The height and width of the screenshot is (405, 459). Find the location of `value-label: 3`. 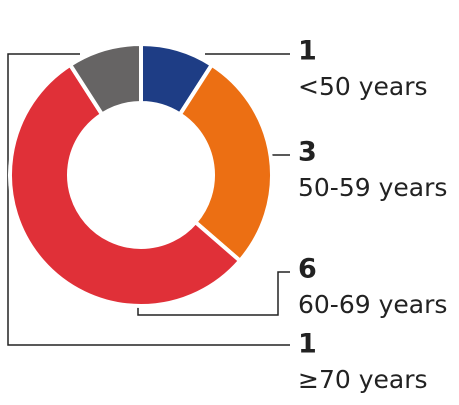

value-label: 3 is located at coordinates (307, 152).